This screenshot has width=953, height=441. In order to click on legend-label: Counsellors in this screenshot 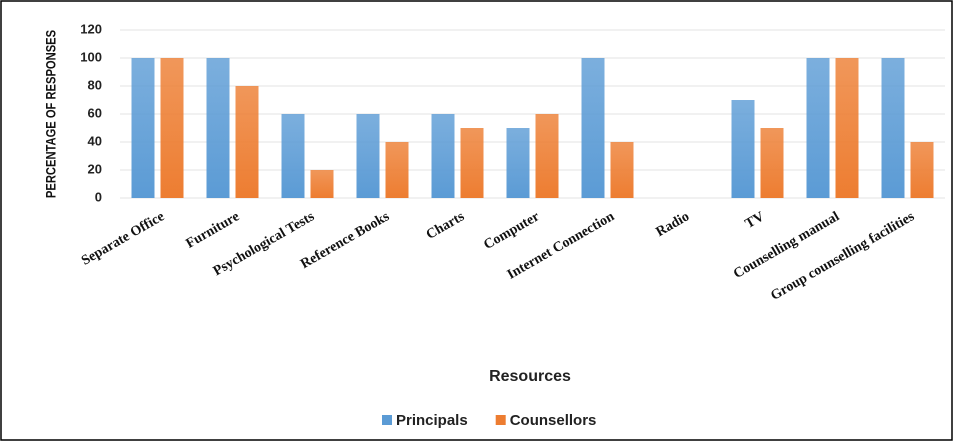, I will do `click(553, 420)`.